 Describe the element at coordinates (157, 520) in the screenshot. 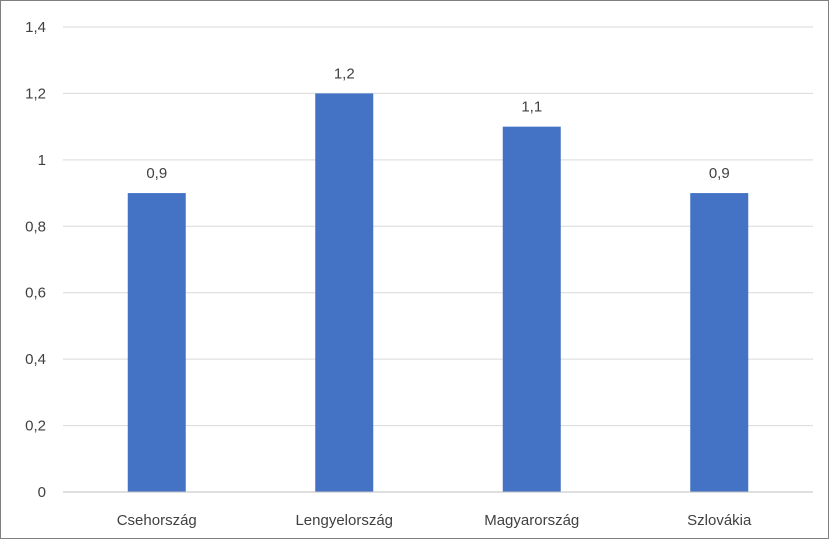

I see `x-tick-label: Csehország` at that location.